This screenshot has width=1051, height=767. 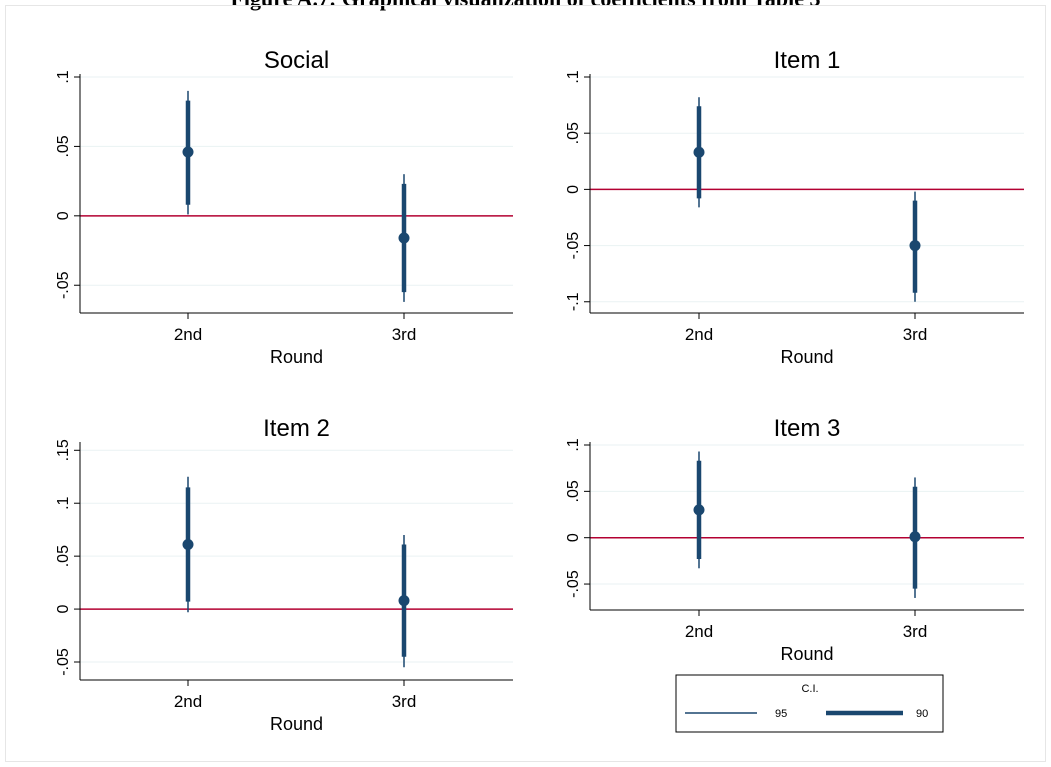 I want to click on y-tick-label: -.1, so click(x=573, y=301).